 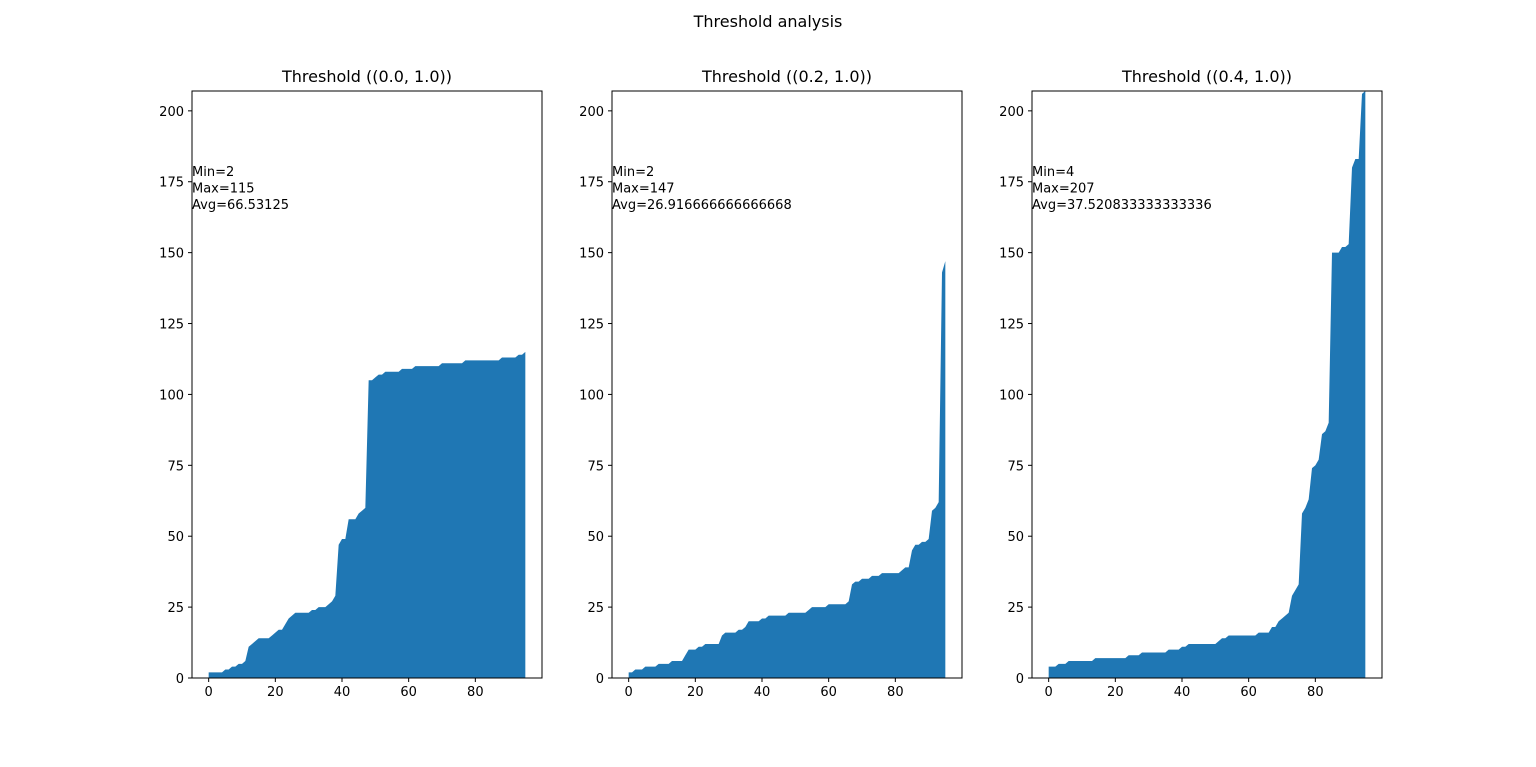 What do you see at coordinates (1122, 205) in the screenshot?
I see `stats-annotation: Avg=37.520833333333336` at bounding box center [1122, 205].